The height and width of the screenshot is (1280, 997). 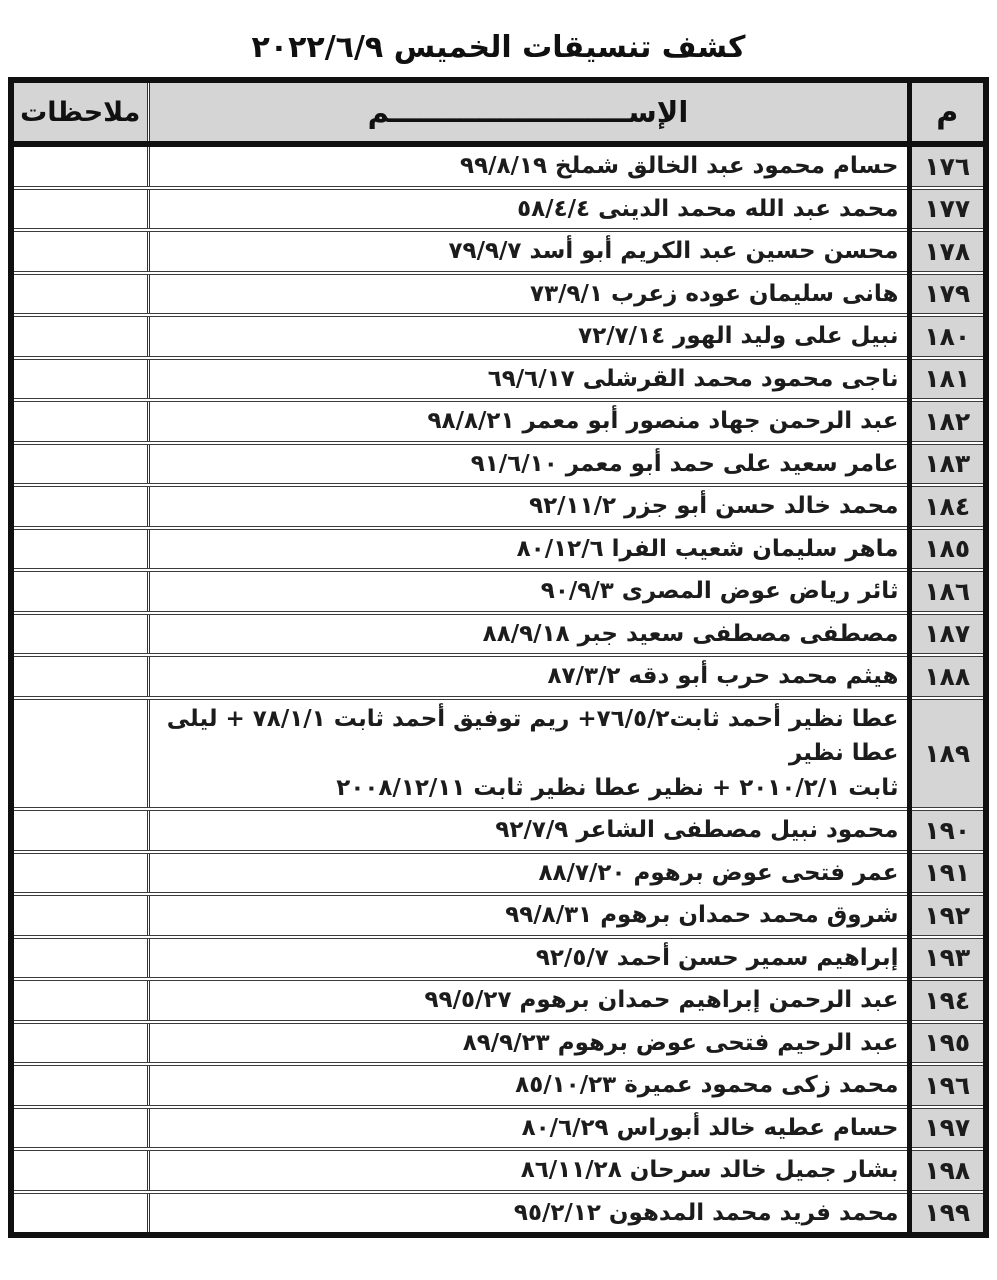 I want to click on table-row: ١٨٠ نبيل على وليد الهور ٧٢/٧/١٤, so click(x=498, y=337).